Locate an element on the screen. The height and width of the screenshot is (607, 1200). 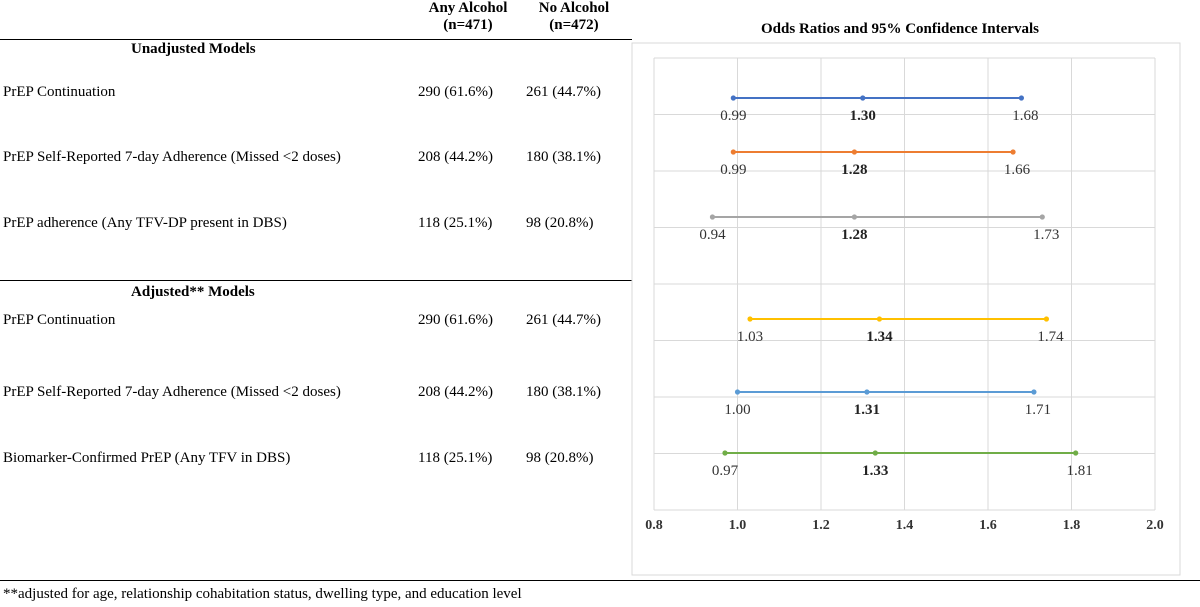
x-tick-label: 0.8 is located at coordinates (654, 525).